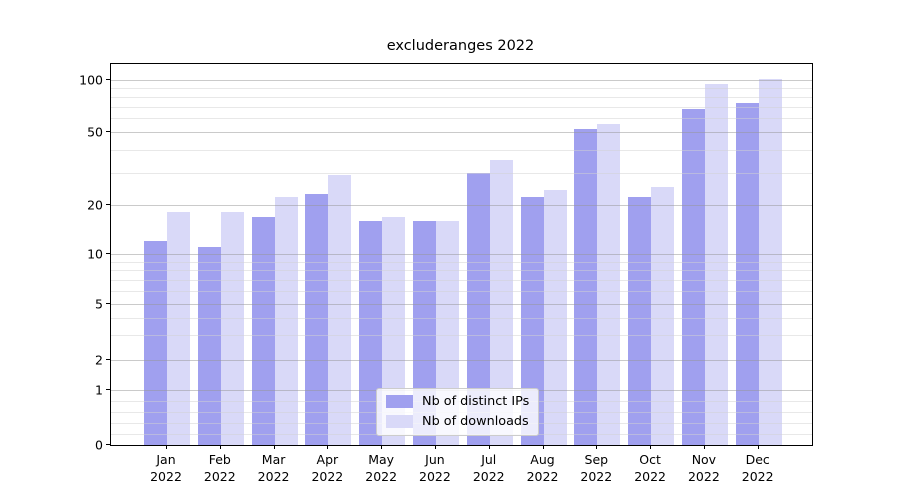 The height and width of the screenshot is (500, 900). I want to click on bar-dec-distinct-ips, so click(747, 273).